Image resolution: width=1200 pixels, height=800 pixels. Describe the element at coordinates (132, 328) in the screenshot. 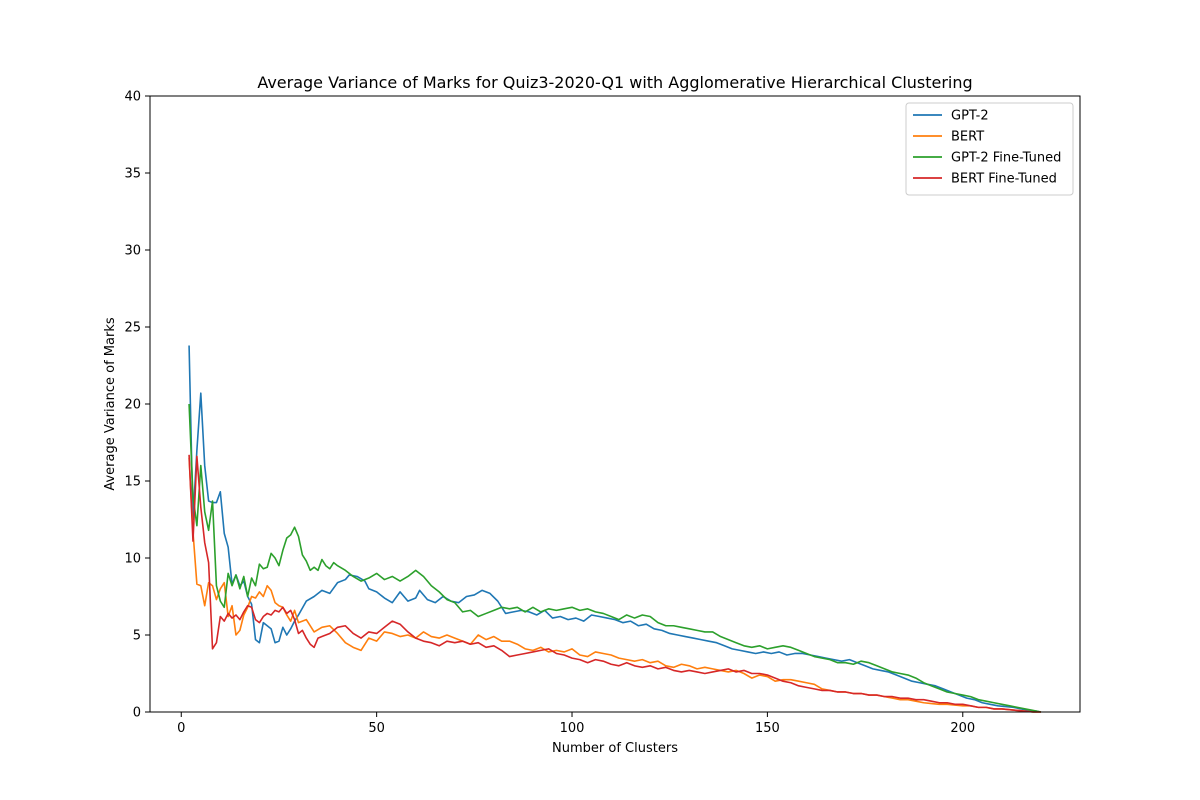

I see `y-tick-label: 25` at that location.